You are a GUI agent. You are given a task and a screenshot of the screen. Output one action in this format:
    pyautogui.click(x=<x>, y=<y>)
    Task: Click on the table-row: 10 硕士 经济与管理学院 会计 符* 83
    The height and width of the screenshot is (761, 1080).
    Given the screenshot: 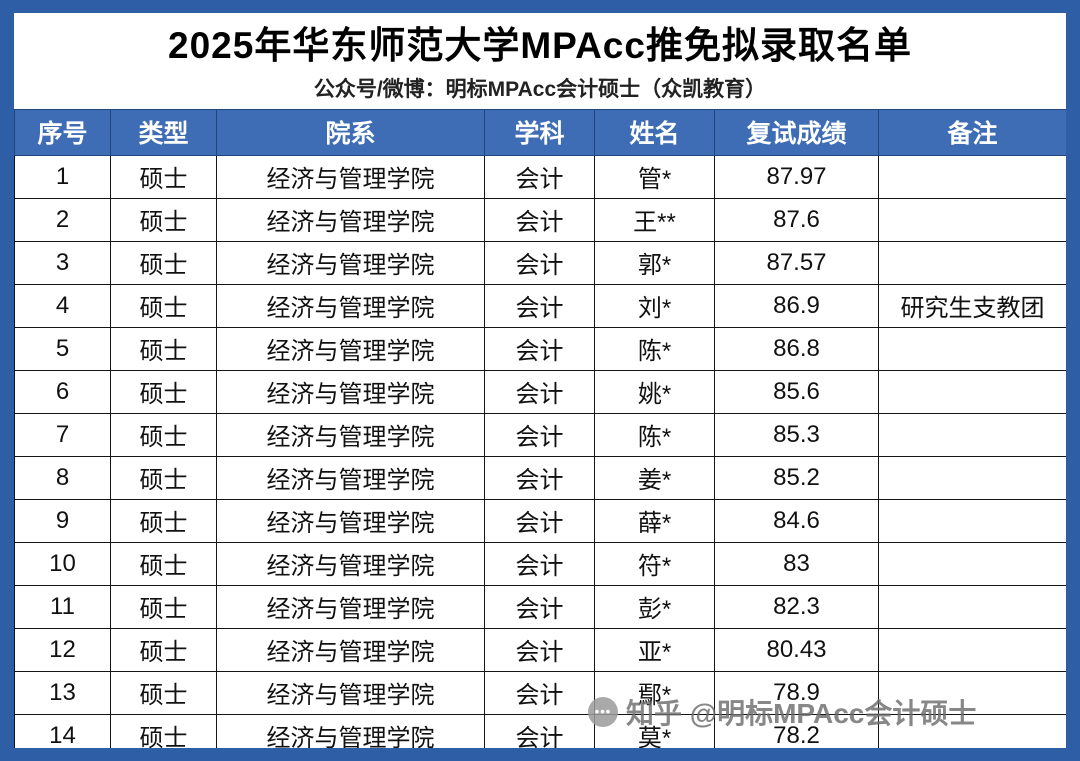 What is the action you would take?
    pyautogui.click(x=540, y=563)
    